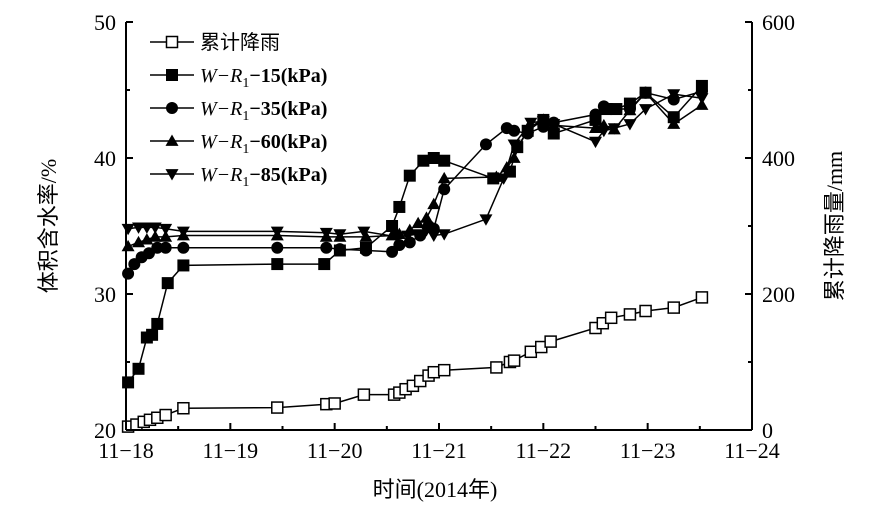 This screenshot has height=508, width=876. I want to click on x-tick-label: 11−18, so click(126, 450).